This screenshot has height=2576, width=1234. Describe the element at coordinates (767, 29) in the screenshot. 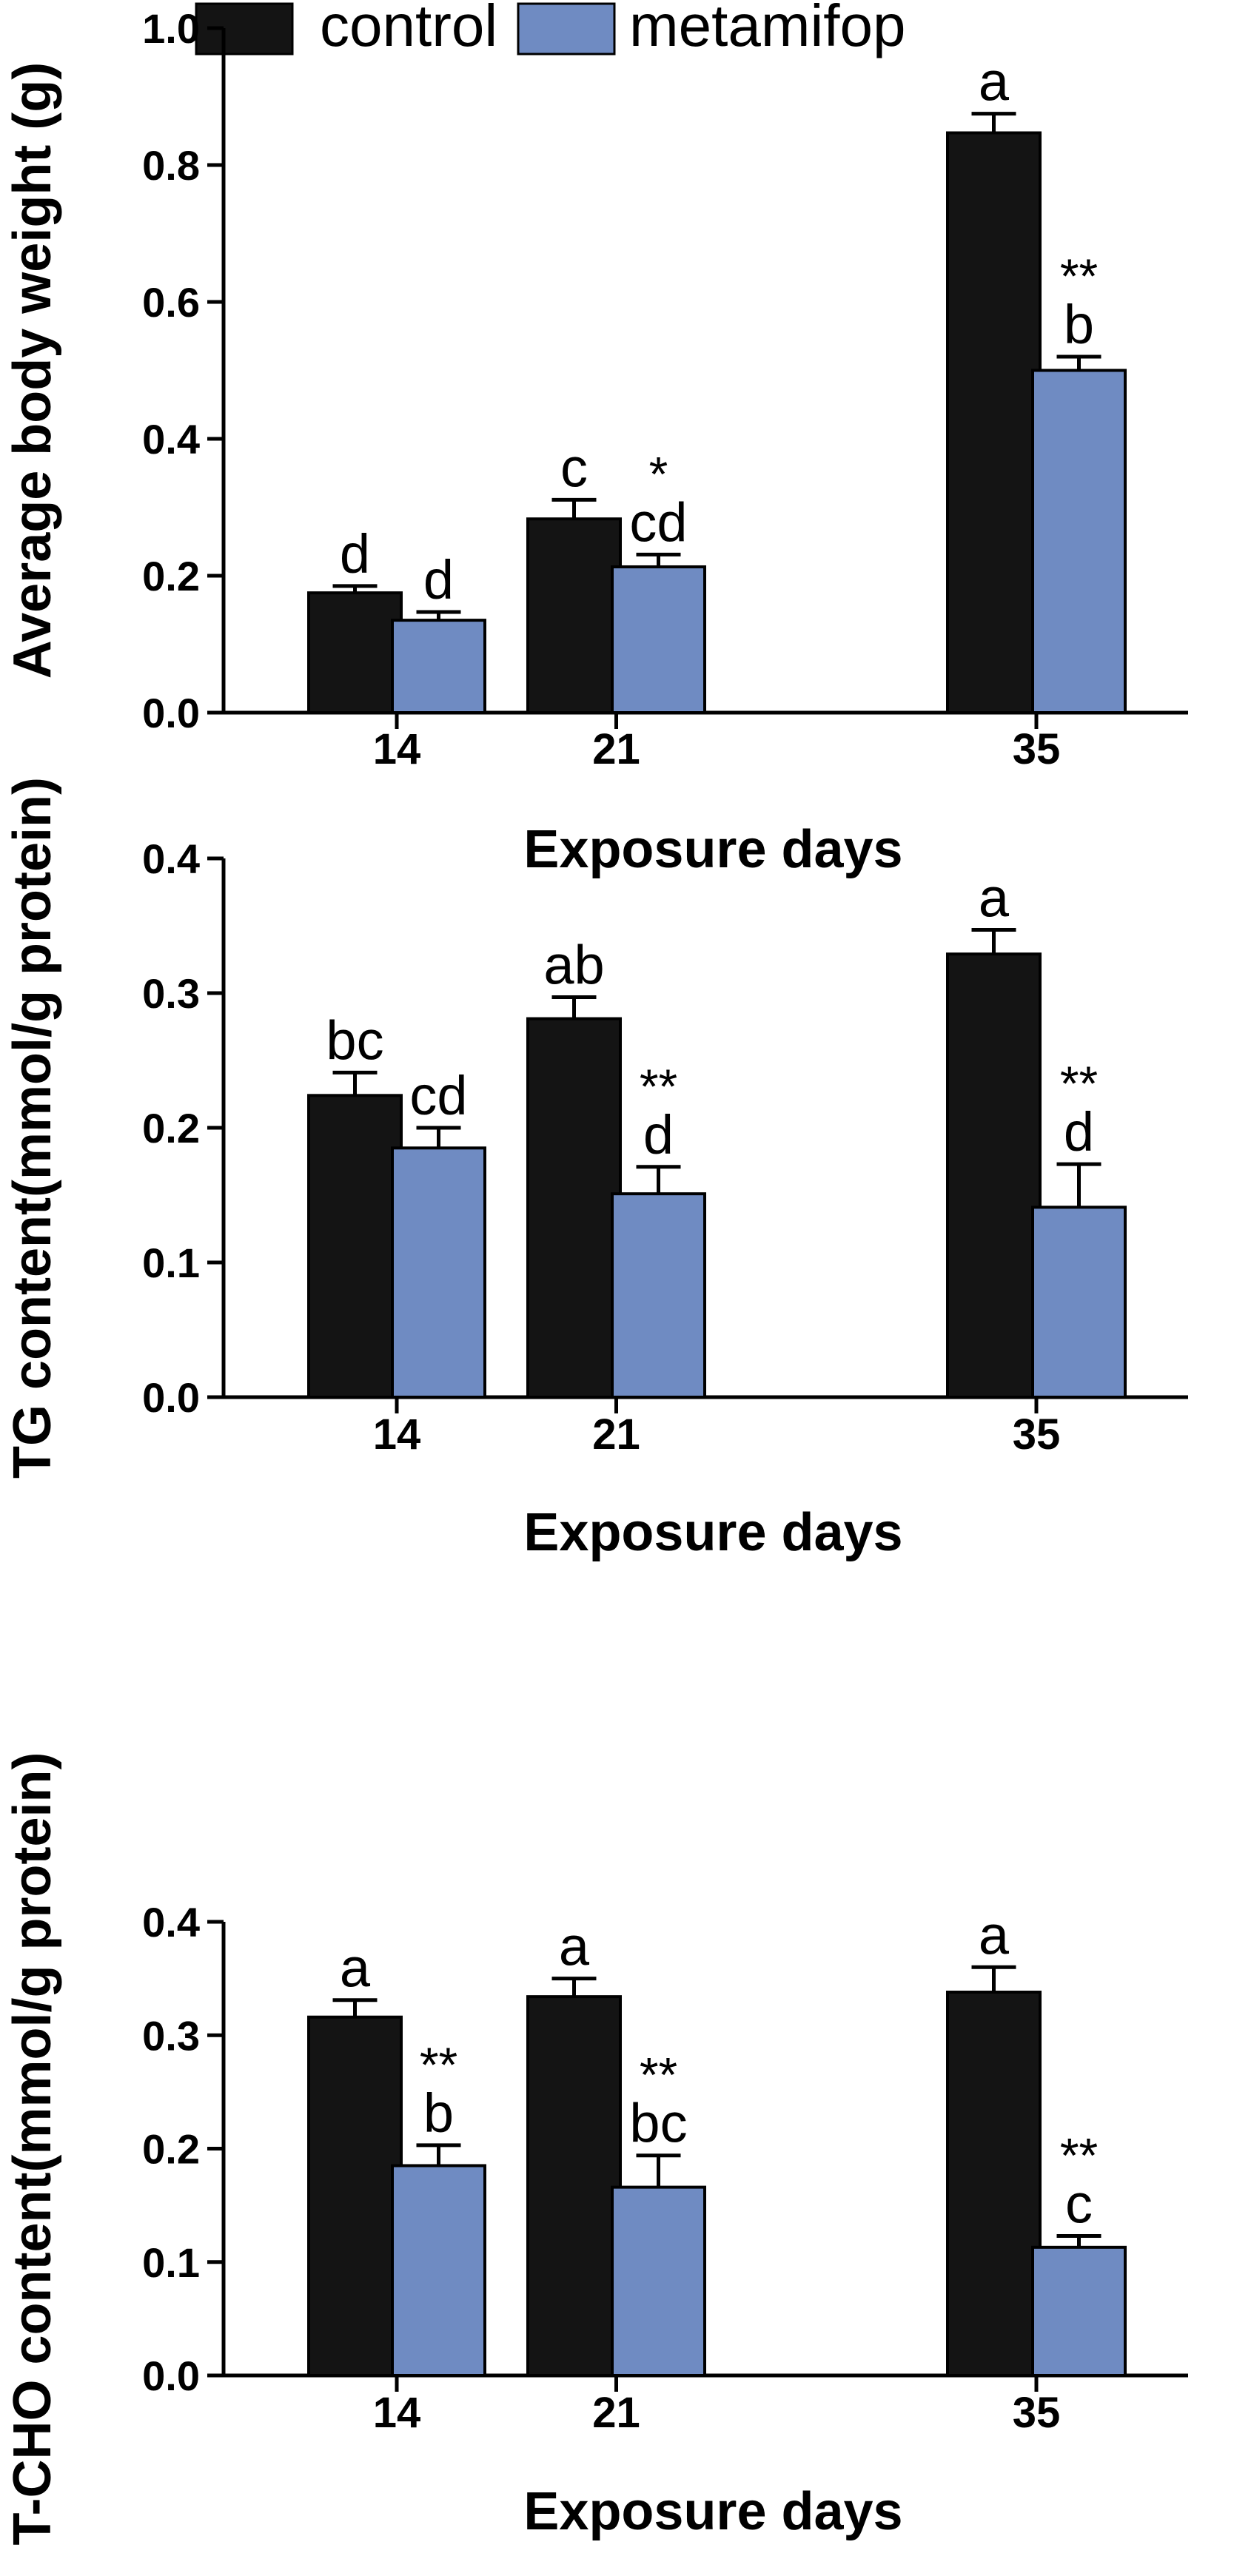

I see `legend-label-metamifop: metamifop` at that location.